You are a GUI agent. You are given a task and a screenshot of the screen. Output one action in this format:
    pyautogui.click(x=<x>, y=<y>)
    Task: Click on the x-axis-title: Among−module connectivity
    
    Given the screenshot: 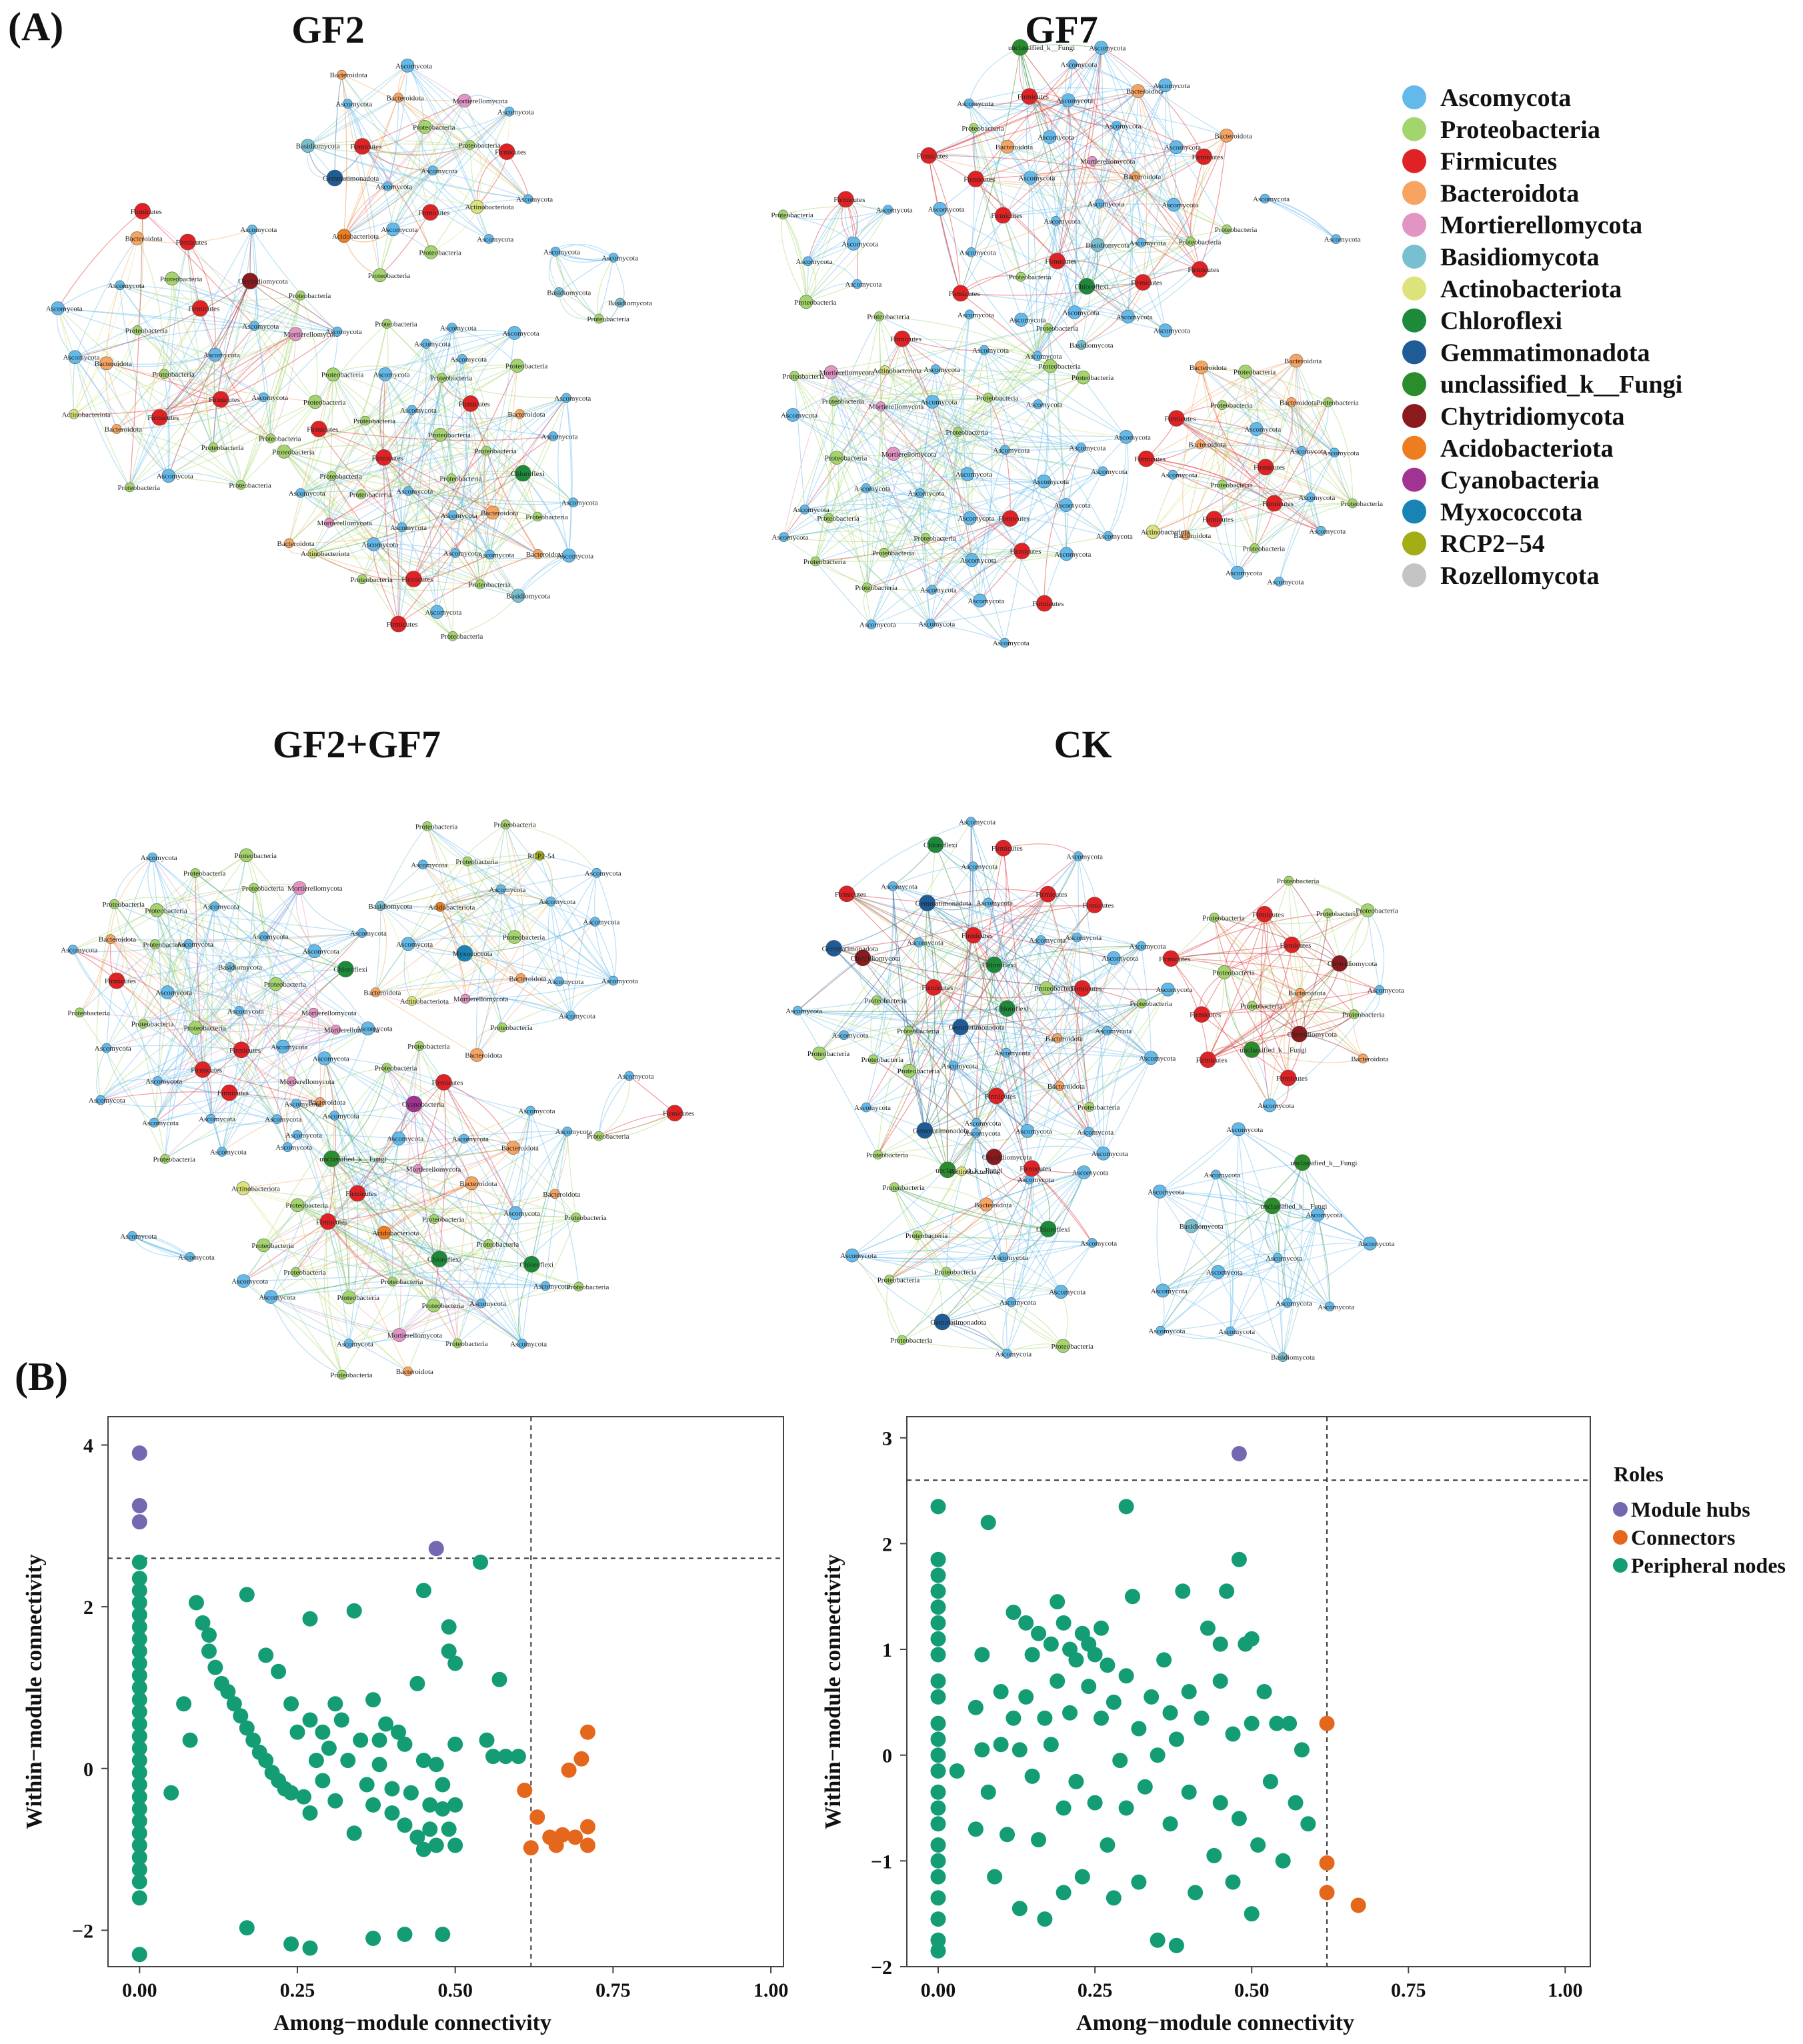 What is the action you would take?
    pyautogui.click(x=412, y=2023)
    